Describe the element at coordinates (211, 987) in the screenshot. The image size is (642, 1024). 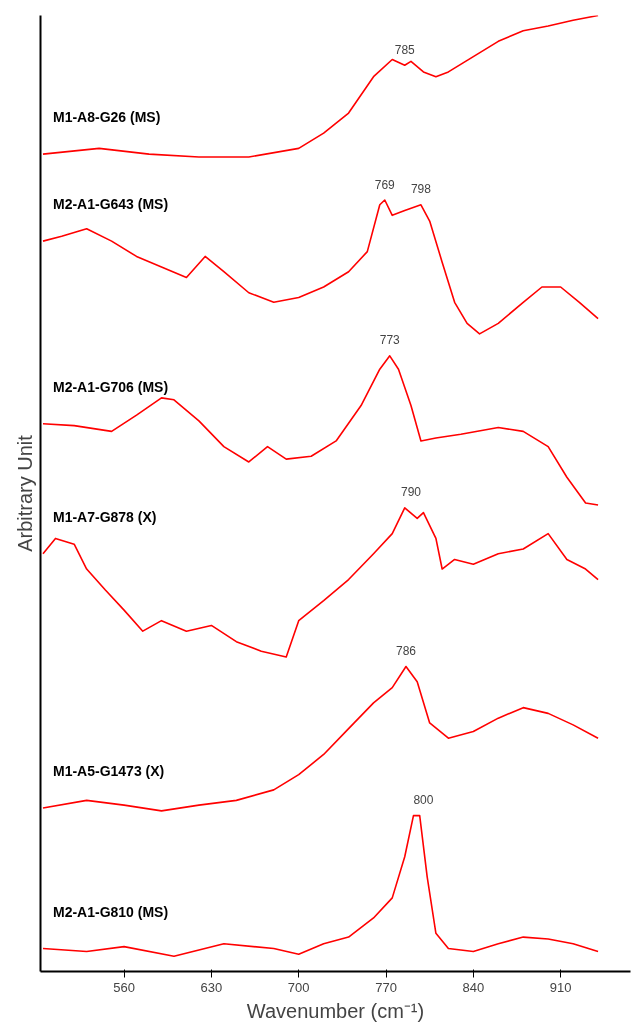
I see `x-tick-label: 630` at that location.